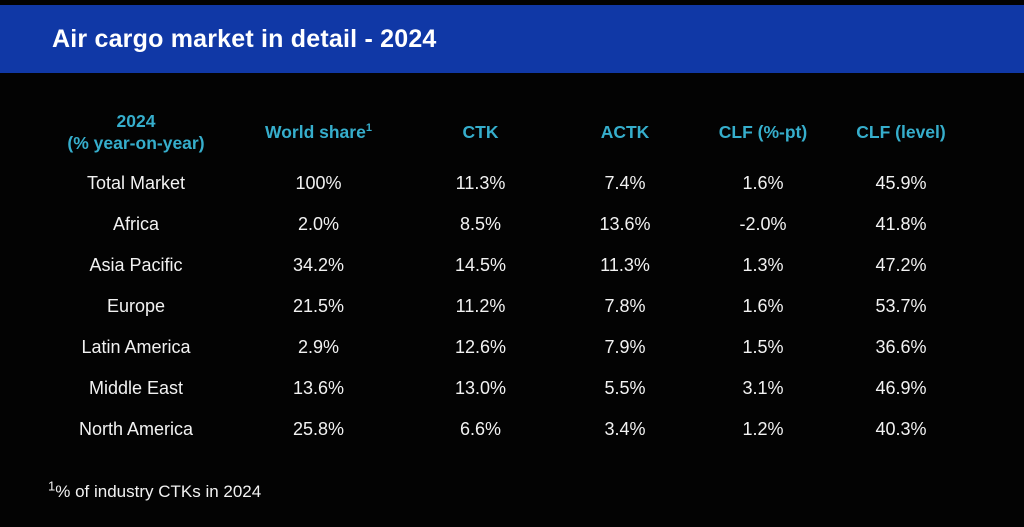 The image size is (1024, 527). I want to click on cell-actk: 7.9%, so click(625, 347).